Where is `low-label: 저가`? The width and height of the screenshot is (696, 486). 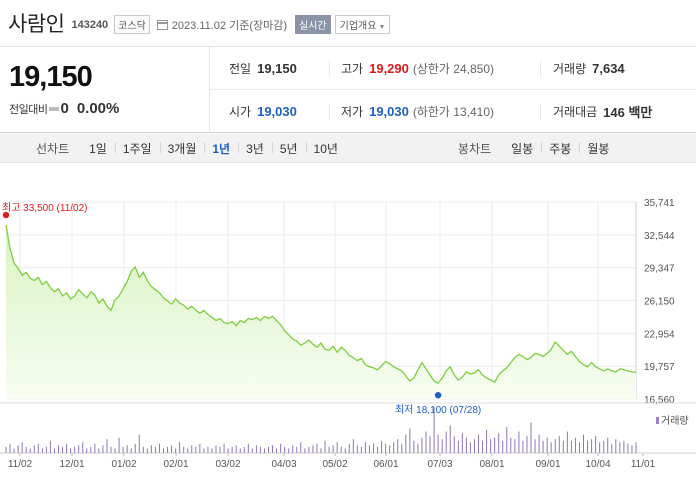
low-label: 저가 is located at coordinates (352, 112).